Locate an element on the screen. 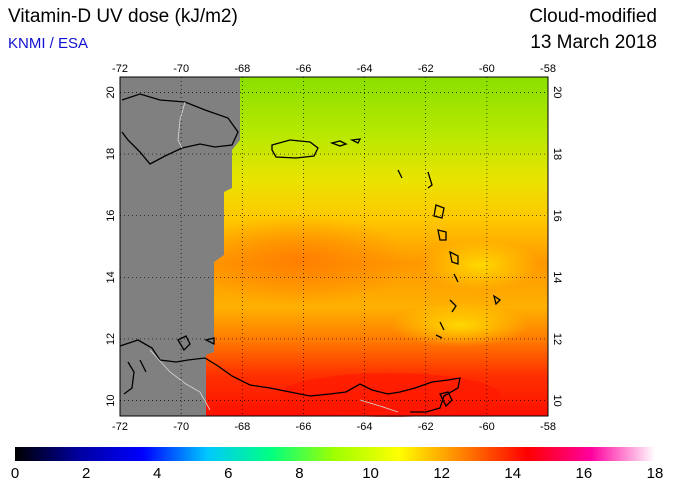 The height and width of the screenshot is (490, 675). longitude-labels-bottom: -72 -70 -68 -66 -64 -62 -60 -58 is located at coordinates (334, 427).